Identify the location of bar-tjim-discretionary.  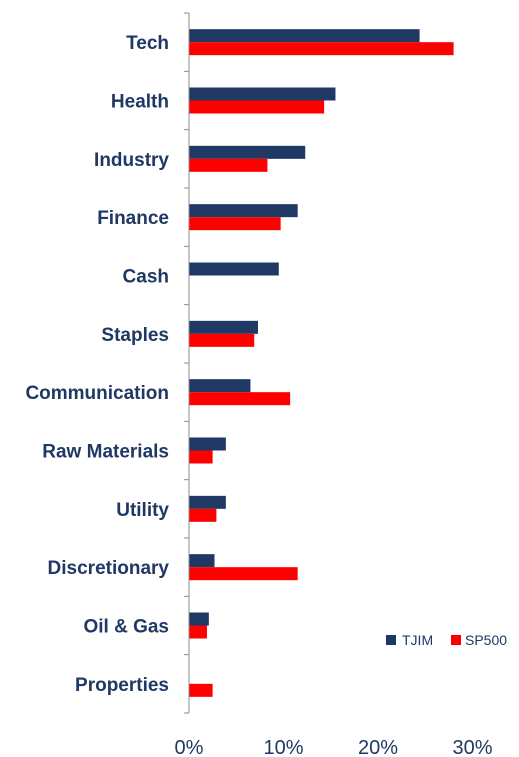
(202, 561).